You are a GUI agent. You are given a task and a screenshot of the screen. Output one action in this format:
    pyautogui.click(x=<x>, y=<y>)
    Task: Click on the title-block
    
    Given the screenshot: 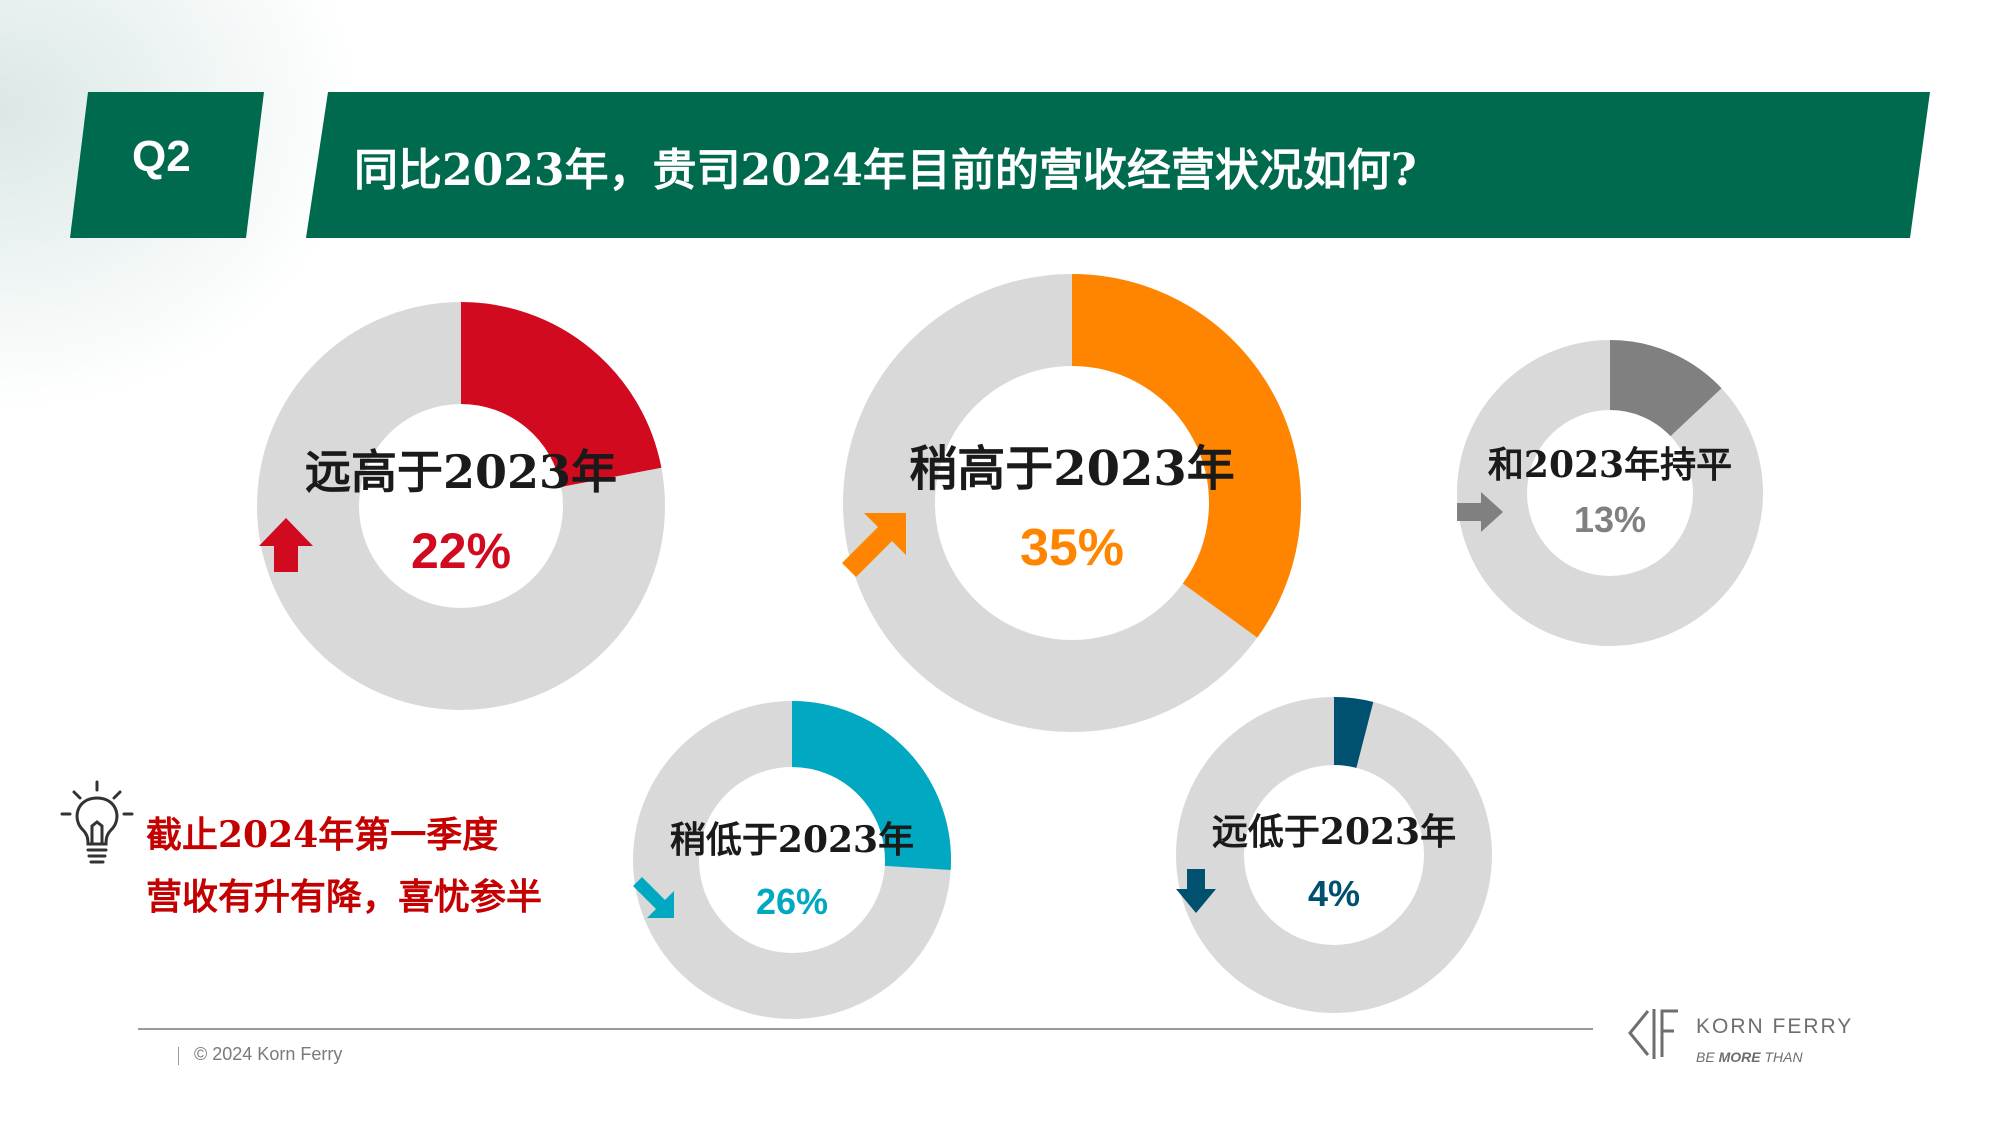 What is the action you would take?
    pyautogui.click(x=1118, y=165)
    